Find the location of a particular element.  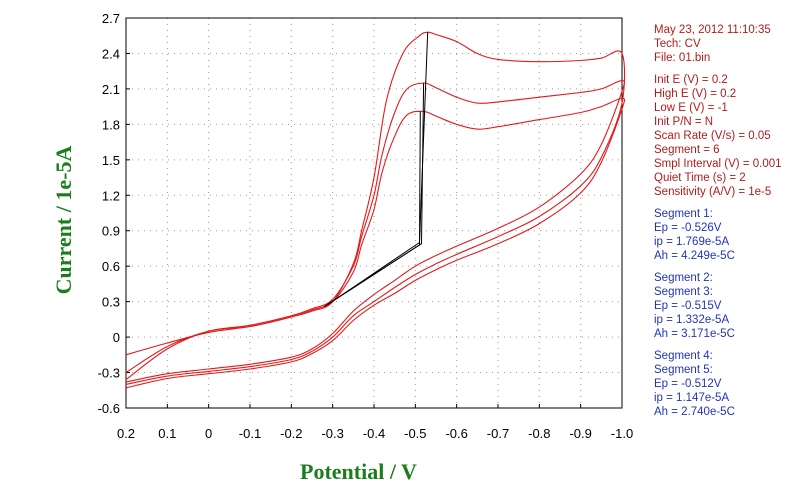

x-tick-label: -0.5 is located at coordinates (415, 433).